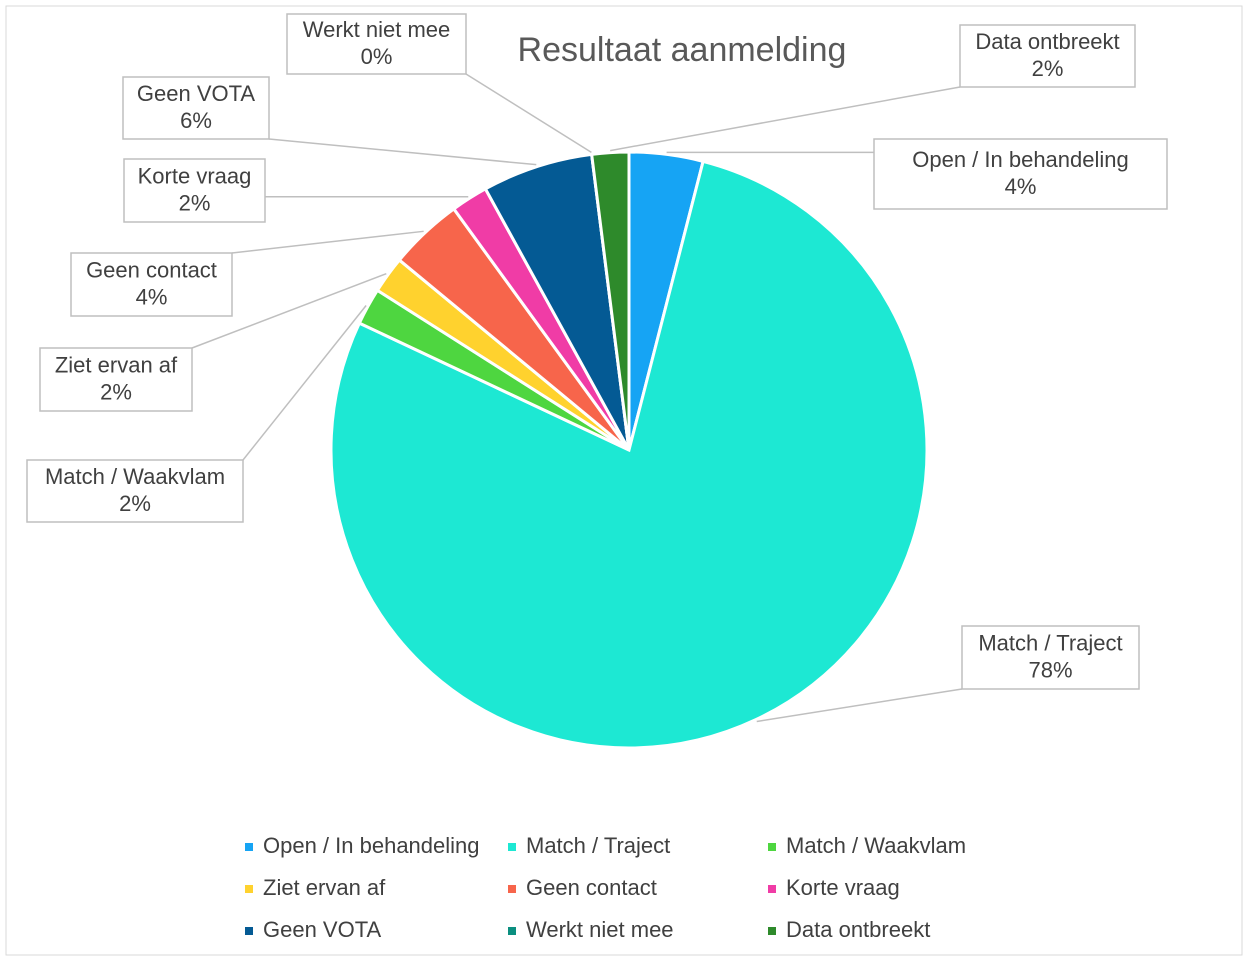 The image size is (1248, 961). Describe the element at coordinates (135, 476) in the screenshot. I see `data-label-name: Match / Waakvlam` at that location.